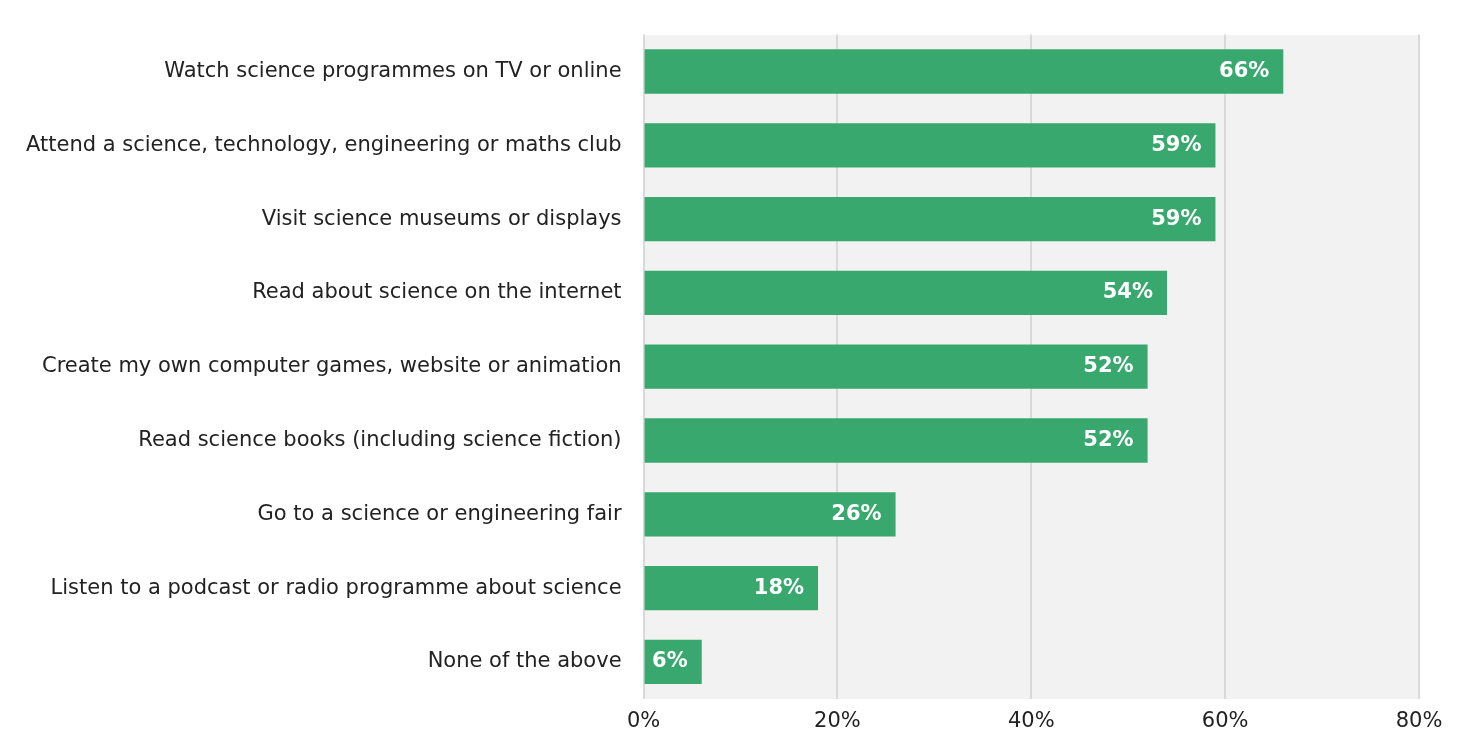 The height and width of the screenshot is (748, 1457). I want to click on data-label: 6%, so click(670, 660).